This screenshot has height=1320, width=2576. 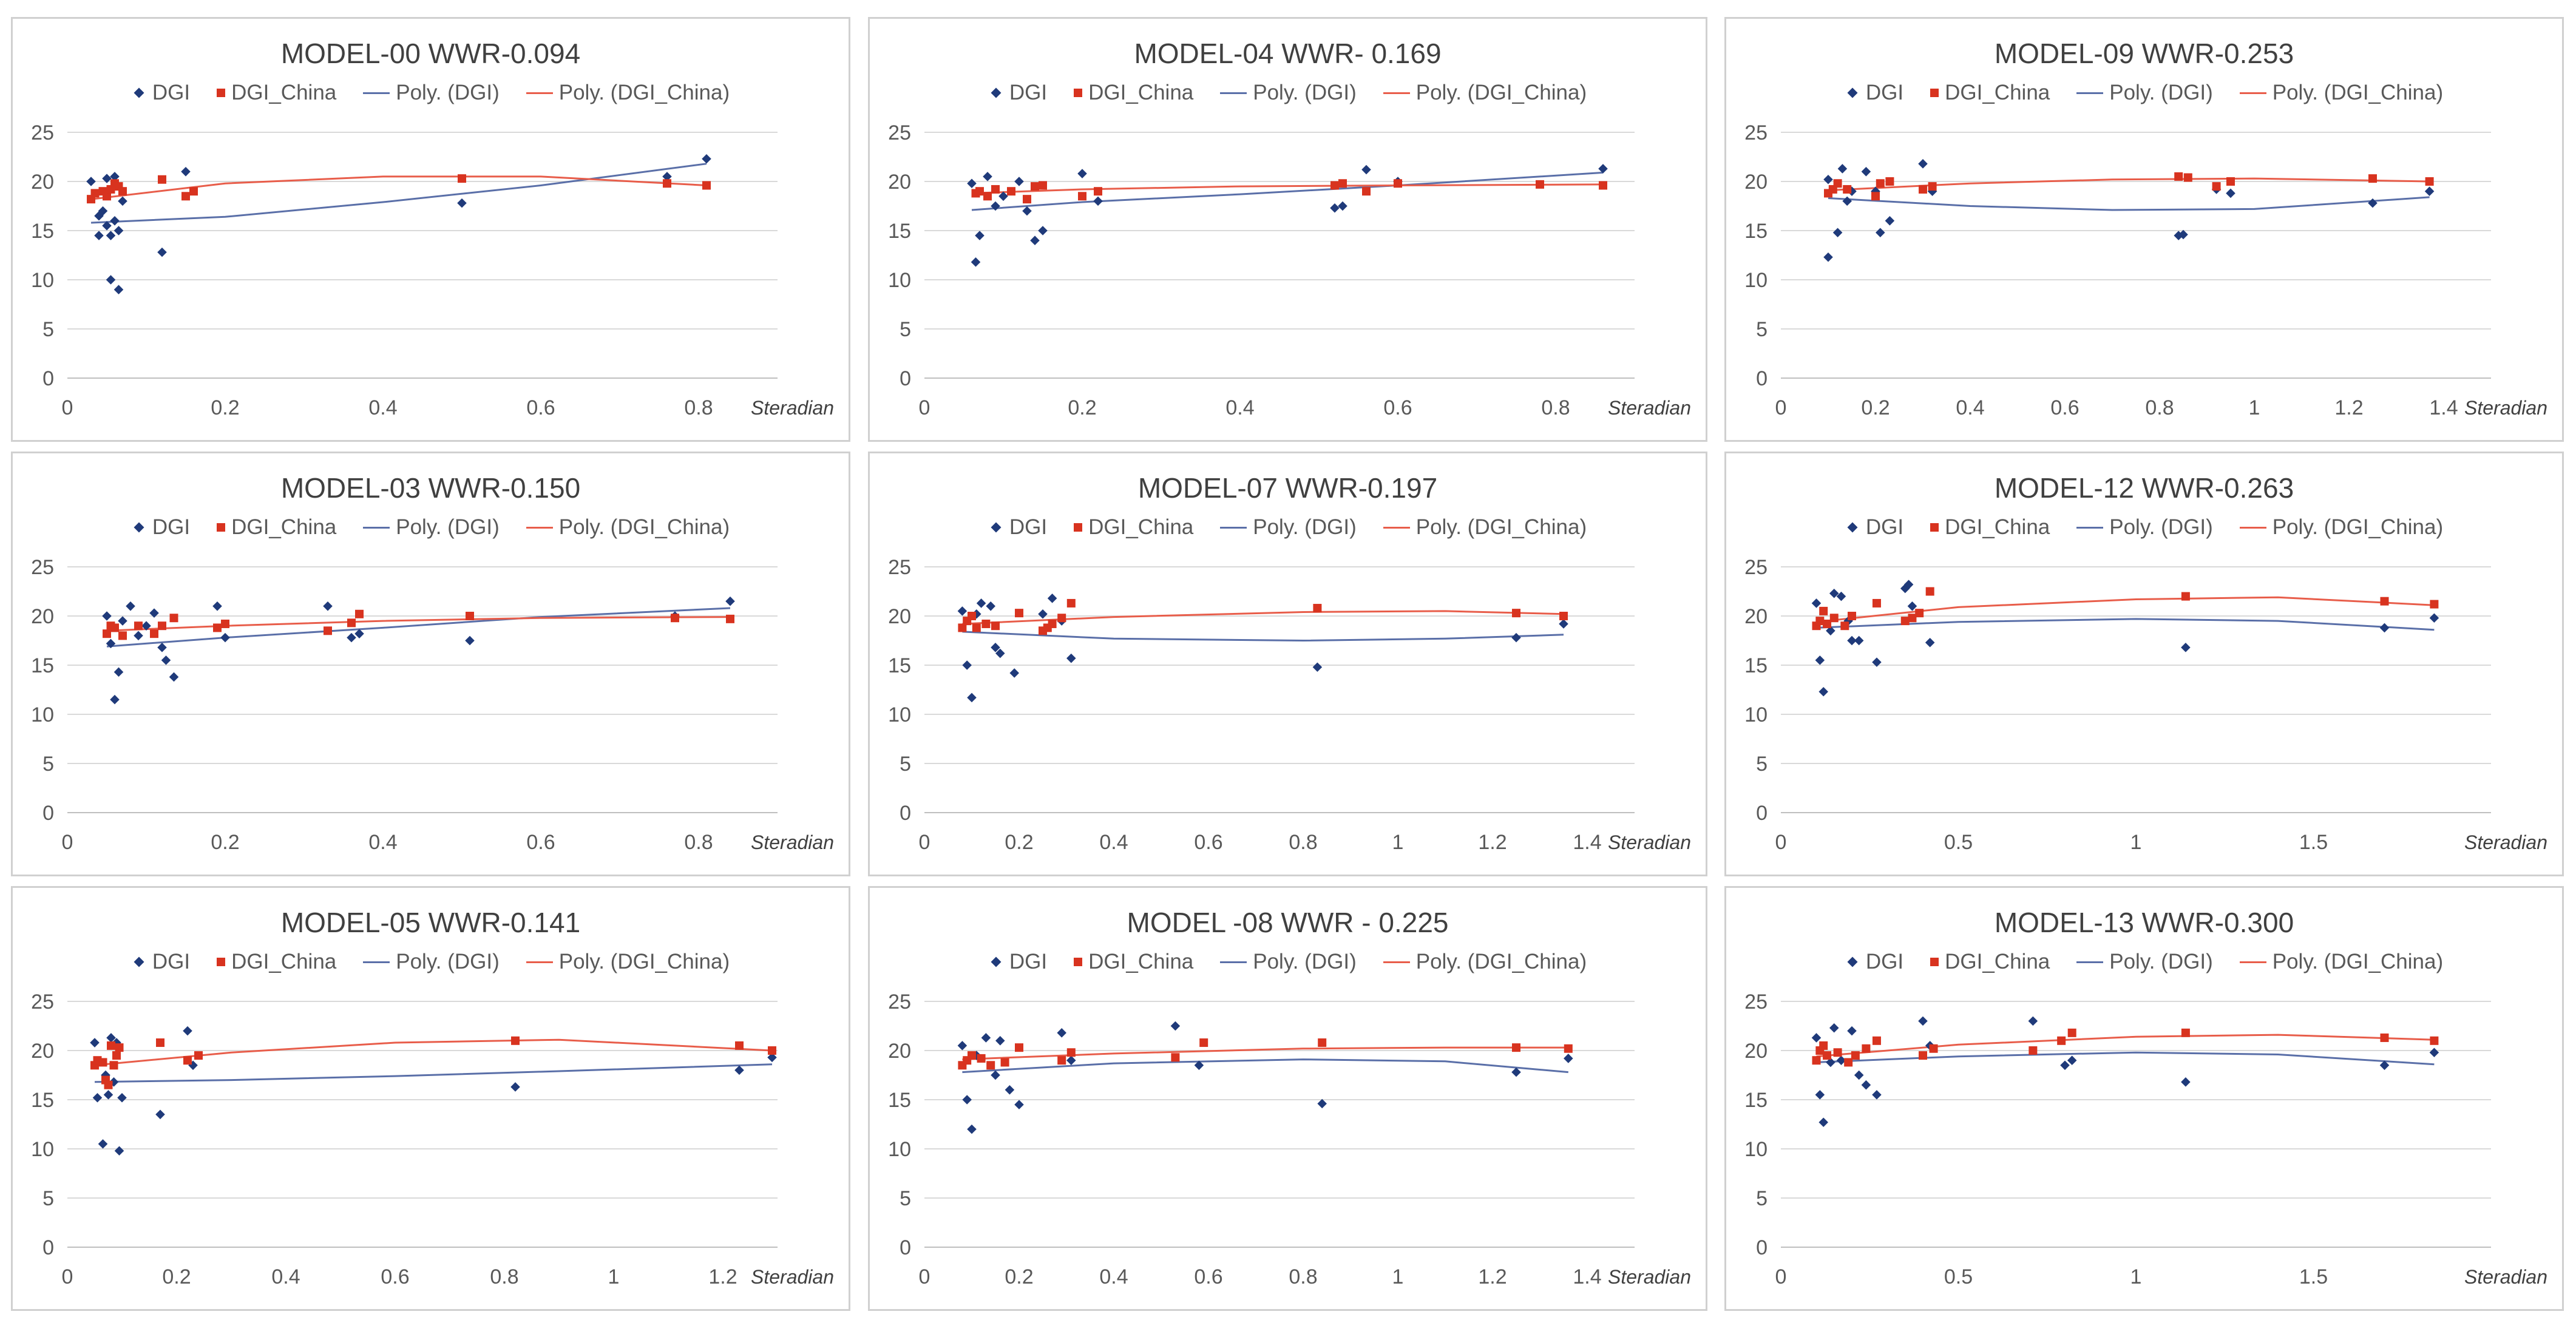 What do you see at coordinates (699, 842) in the screenshot?
I see `x-tick-label: 0.8` at bounding box center [699, 842].